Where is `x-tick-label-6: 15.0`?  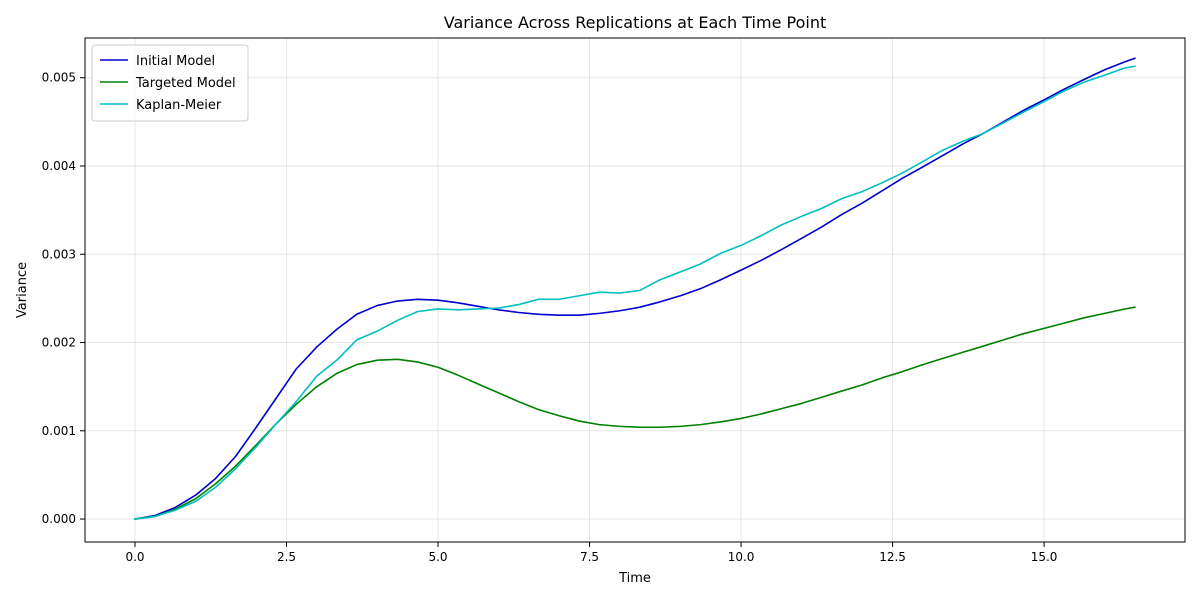
x-tick-label-6: 15.0 is located at coordinates (1044, 557).